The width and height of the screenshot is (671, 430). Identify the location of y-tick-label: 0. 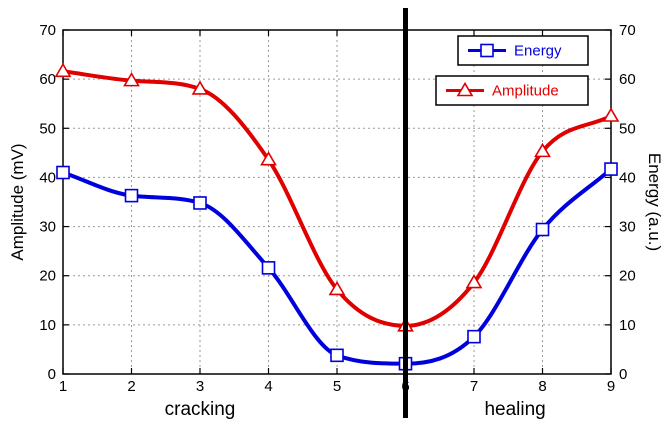
(52, 374).